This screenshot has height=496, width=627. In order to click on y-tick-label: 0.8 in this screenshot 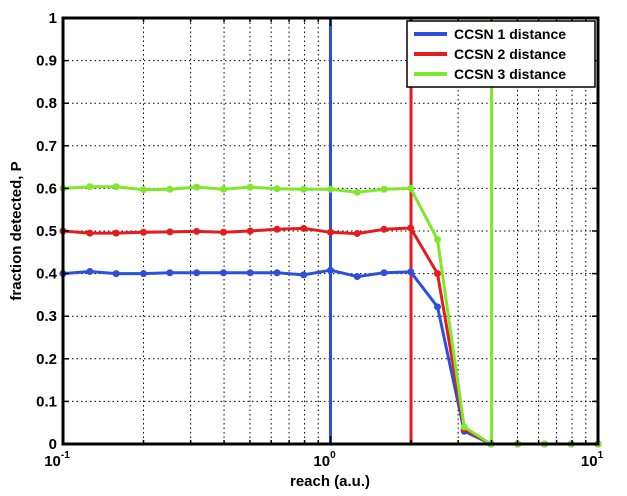, I will do `click(46, 103)`.